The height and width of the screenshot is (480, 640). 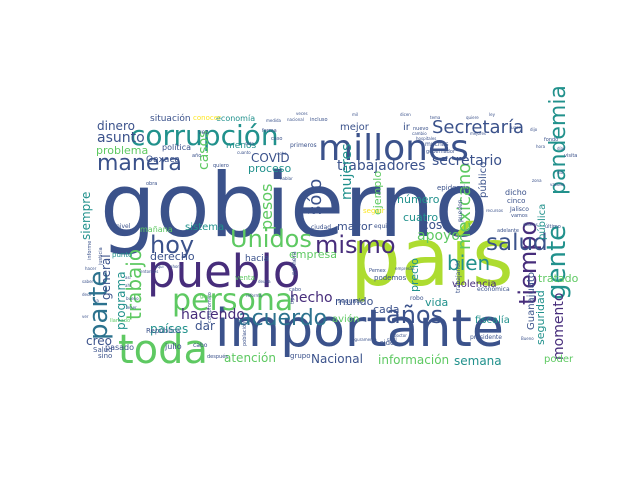 What do you see at coordinates (134, 284) in the screenshot?
I see `cloud-word: trabajo` at bounding box center [134, 284].